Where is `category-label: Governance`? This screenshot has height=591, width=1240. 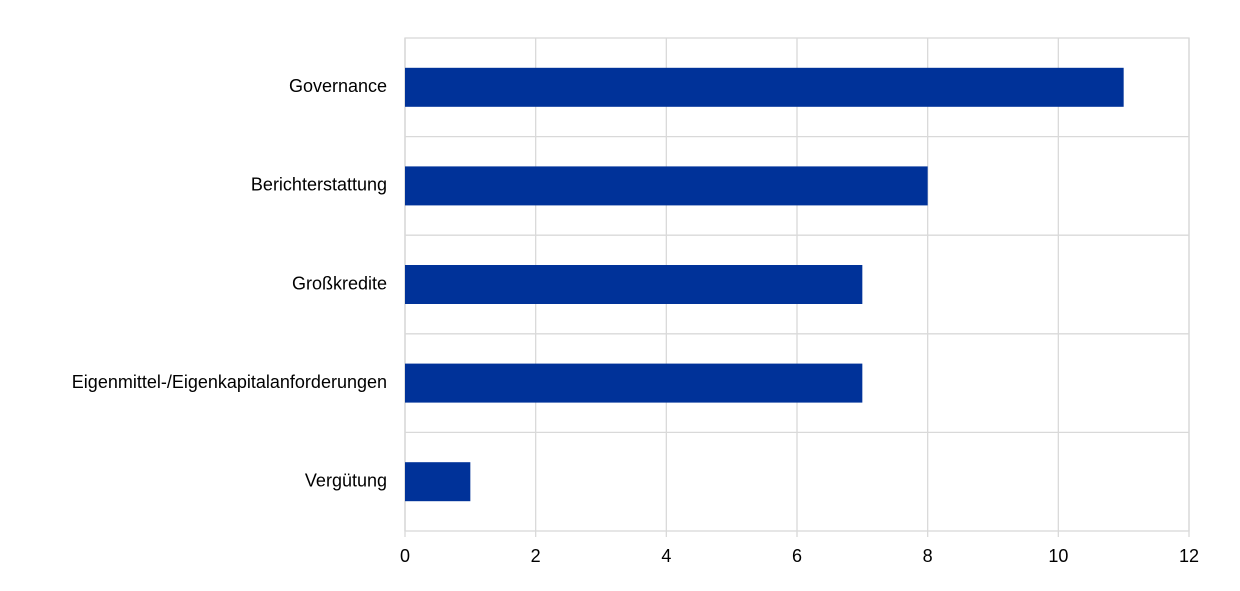 category-label: Governance is located at coordinates (338, 86).